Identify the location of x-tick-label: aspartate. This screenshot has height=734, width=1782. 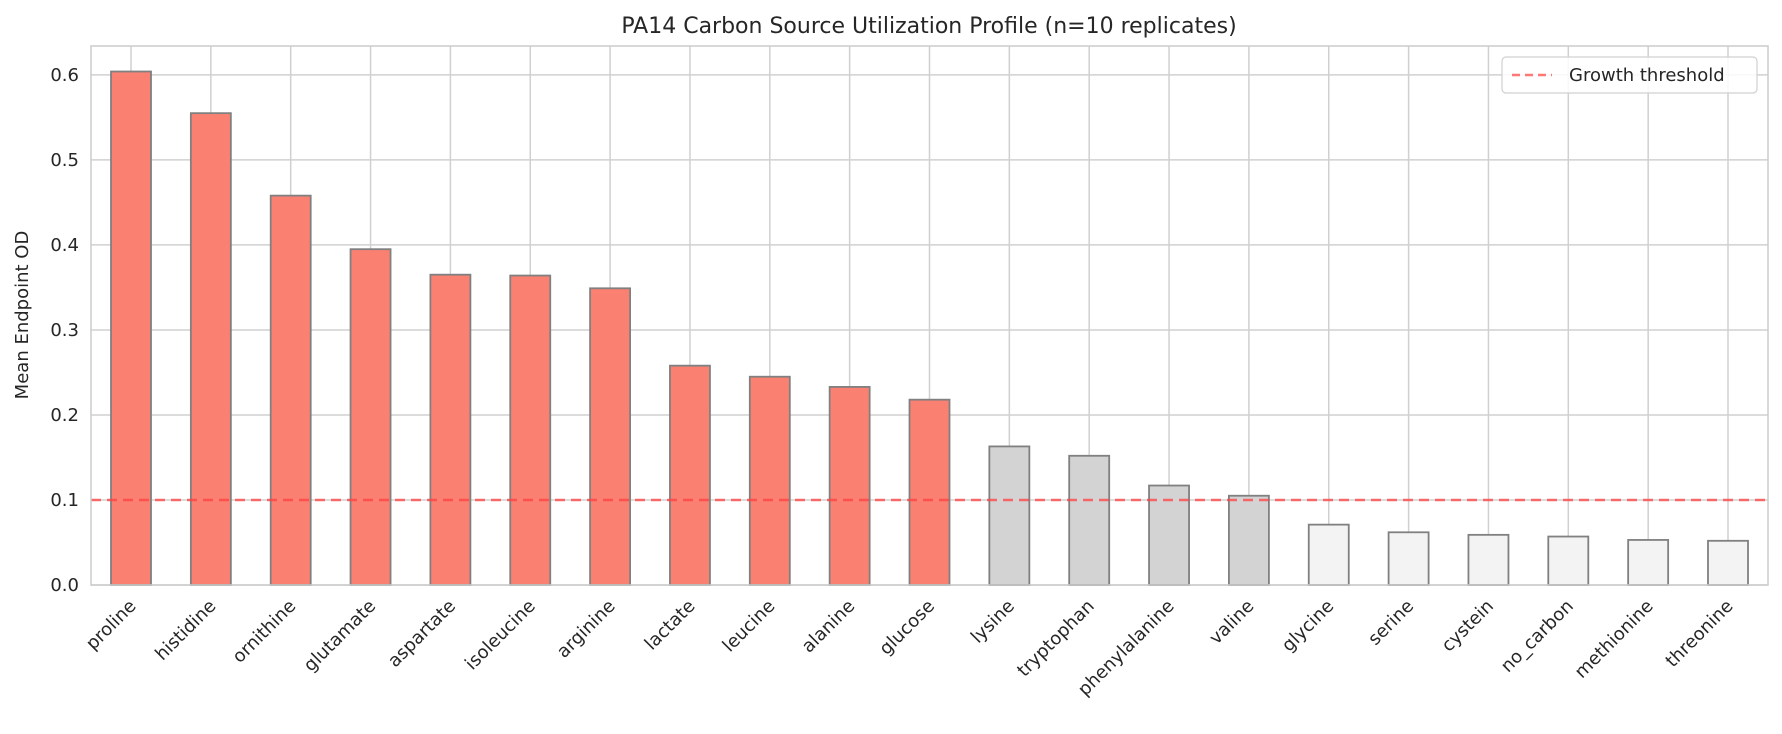
(422, 634).